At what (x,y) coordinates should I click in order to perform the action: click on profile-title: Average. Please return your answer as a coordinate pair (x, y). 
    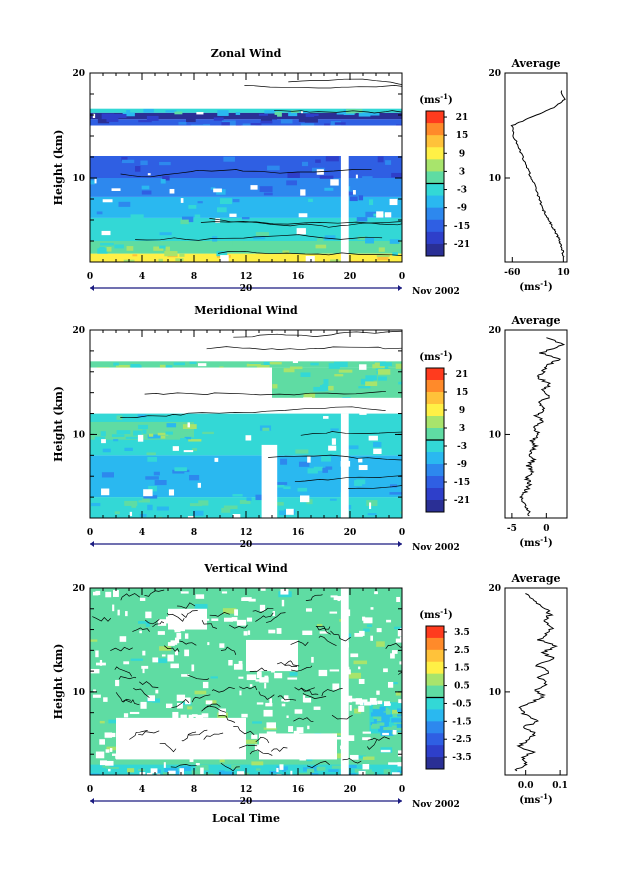
    Looking at the image, I should click on (535, 63).